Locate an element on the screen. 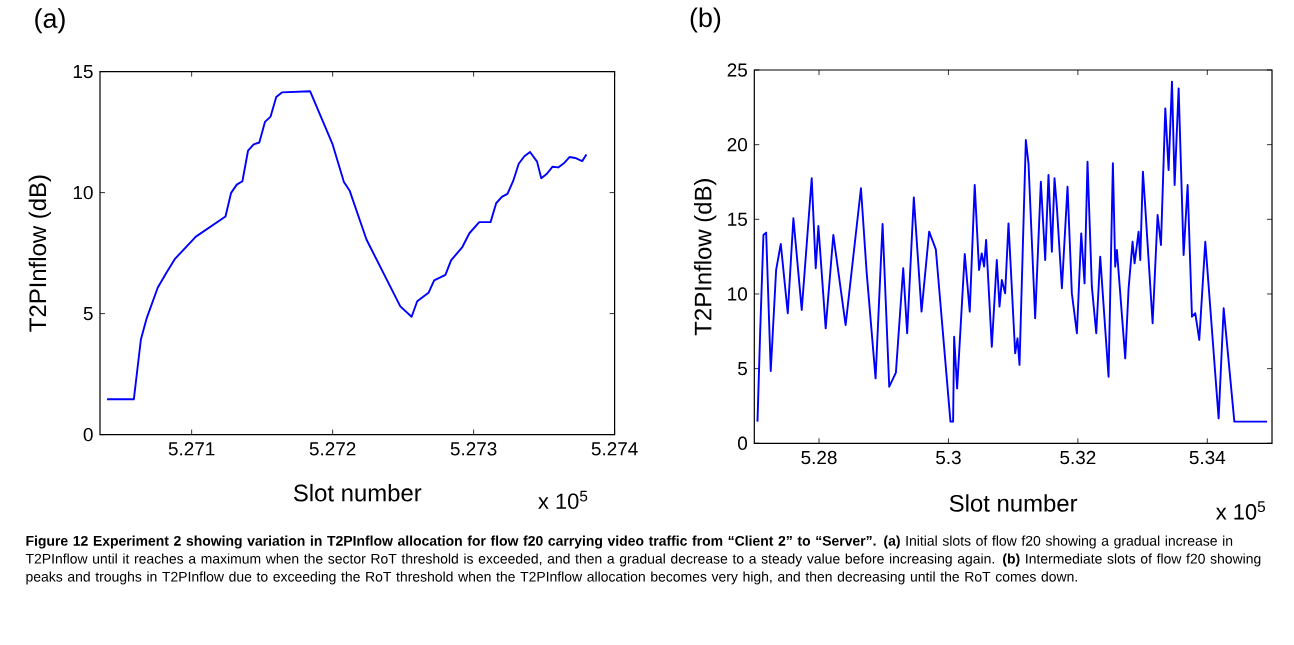 This screenshot has height=645, width=1294. x-tick-label: 5.28 is located at coordinates (819, 457).